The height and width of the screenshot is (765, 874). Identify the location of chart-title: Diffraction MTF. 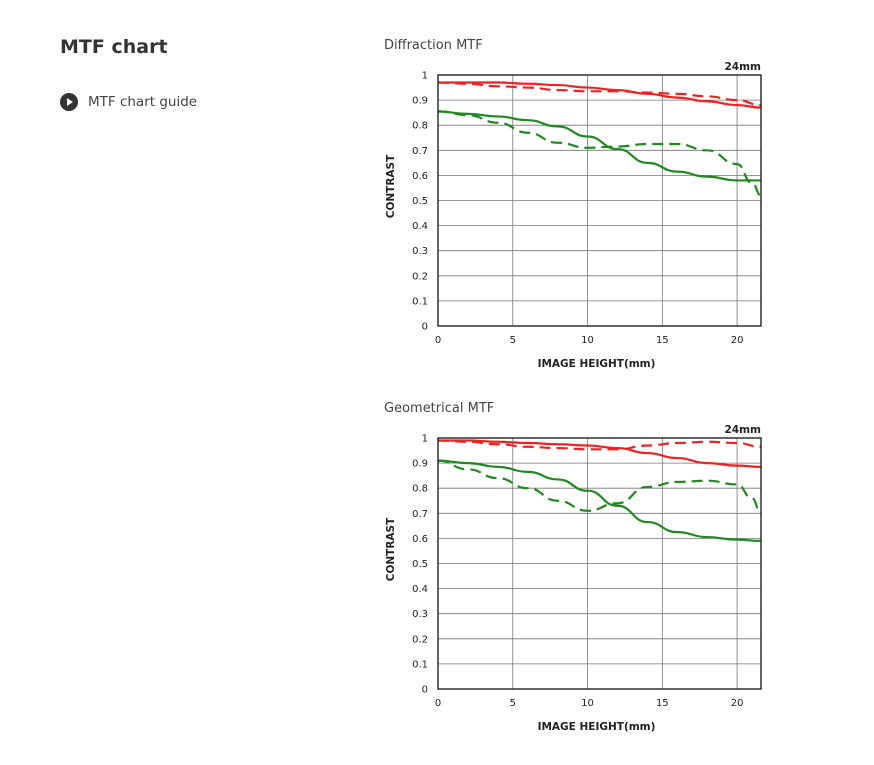
(433, 45).